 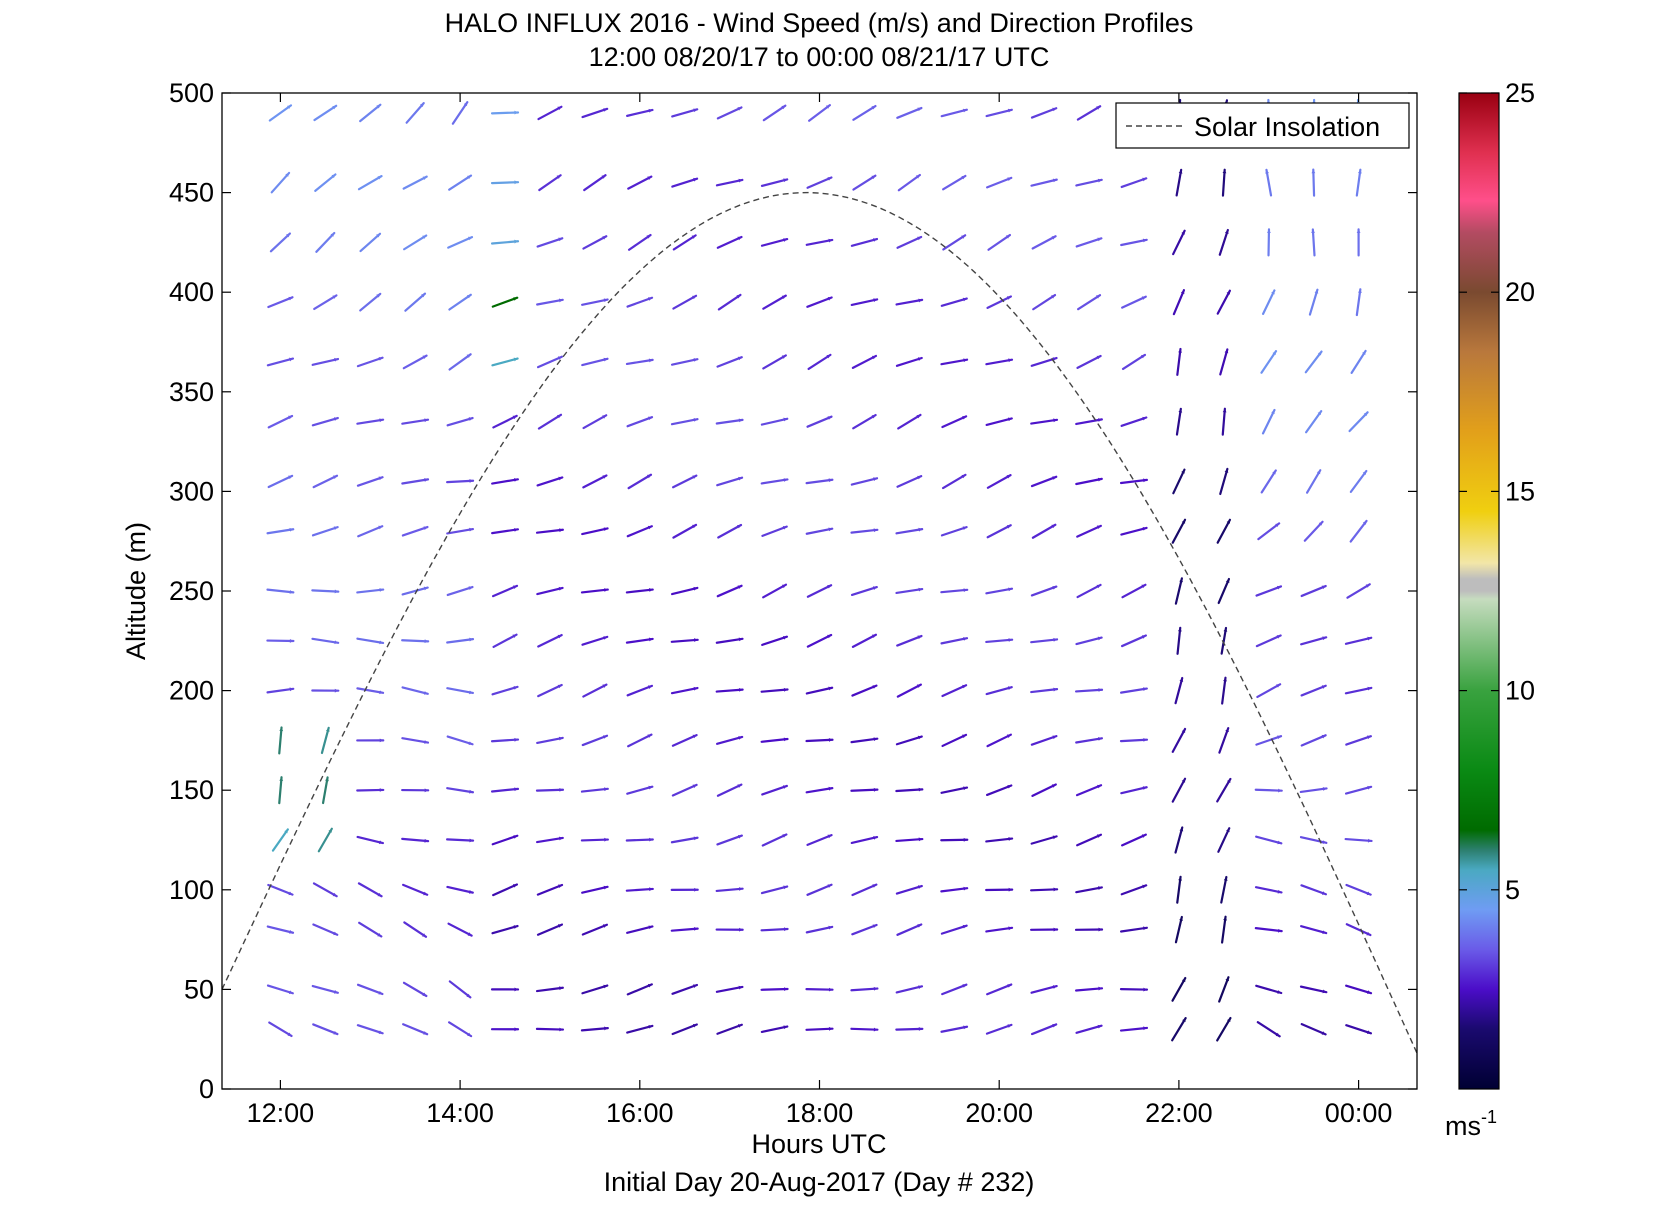 What do you see at coordinates (1471, 1124) in the screenshot?
I see `colorbar-unit: ms-1` at bounding box center [1471, 1124].